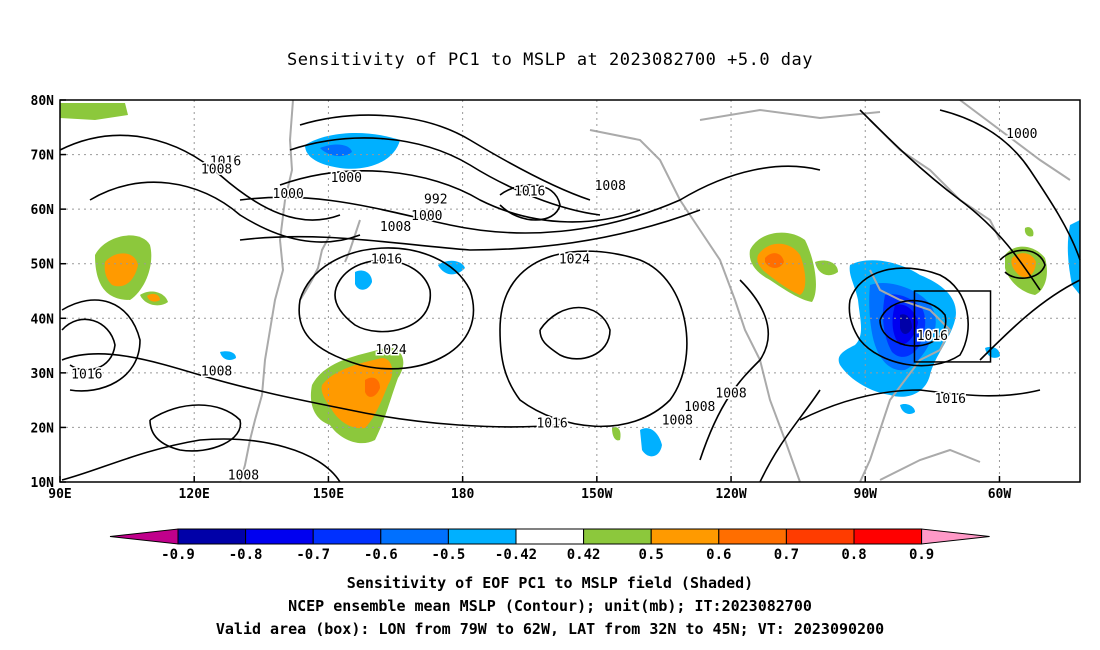  What do you see at coordinates (786, 555) in the screenshot?
I see `colorbar-label: 0.7` at bounding box center [786, 555].